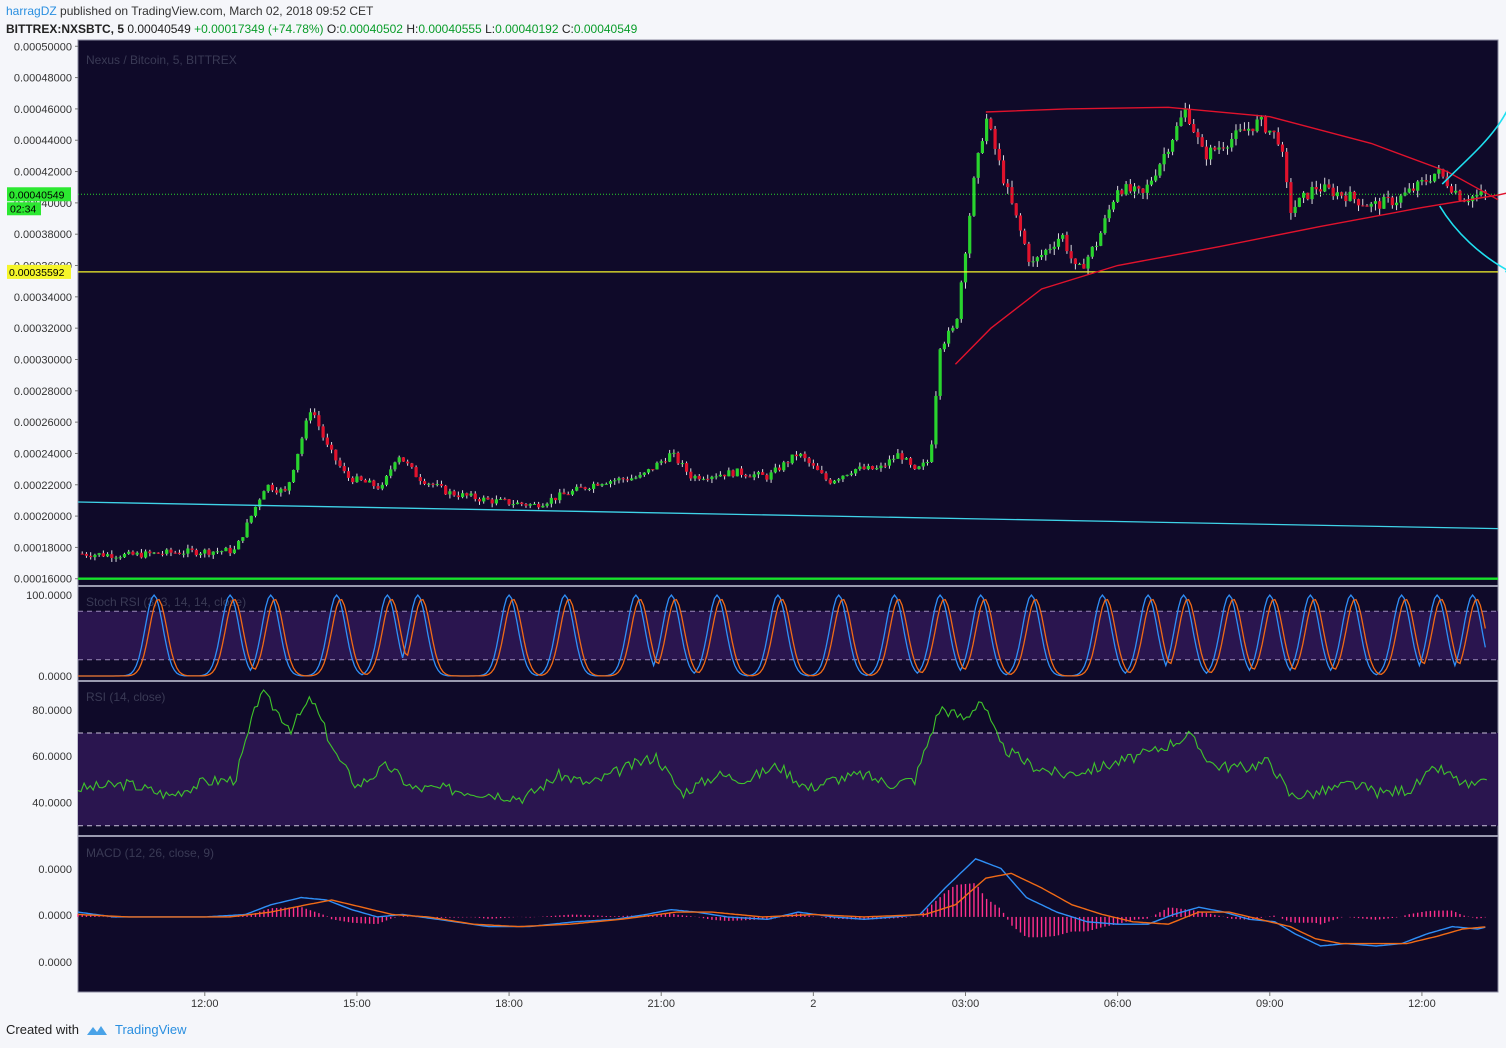 This screenshot has width=1506, height=1048. Describe the element at coordinates (39, 194) in the screenshot. I see `price-tag-background` at that location.